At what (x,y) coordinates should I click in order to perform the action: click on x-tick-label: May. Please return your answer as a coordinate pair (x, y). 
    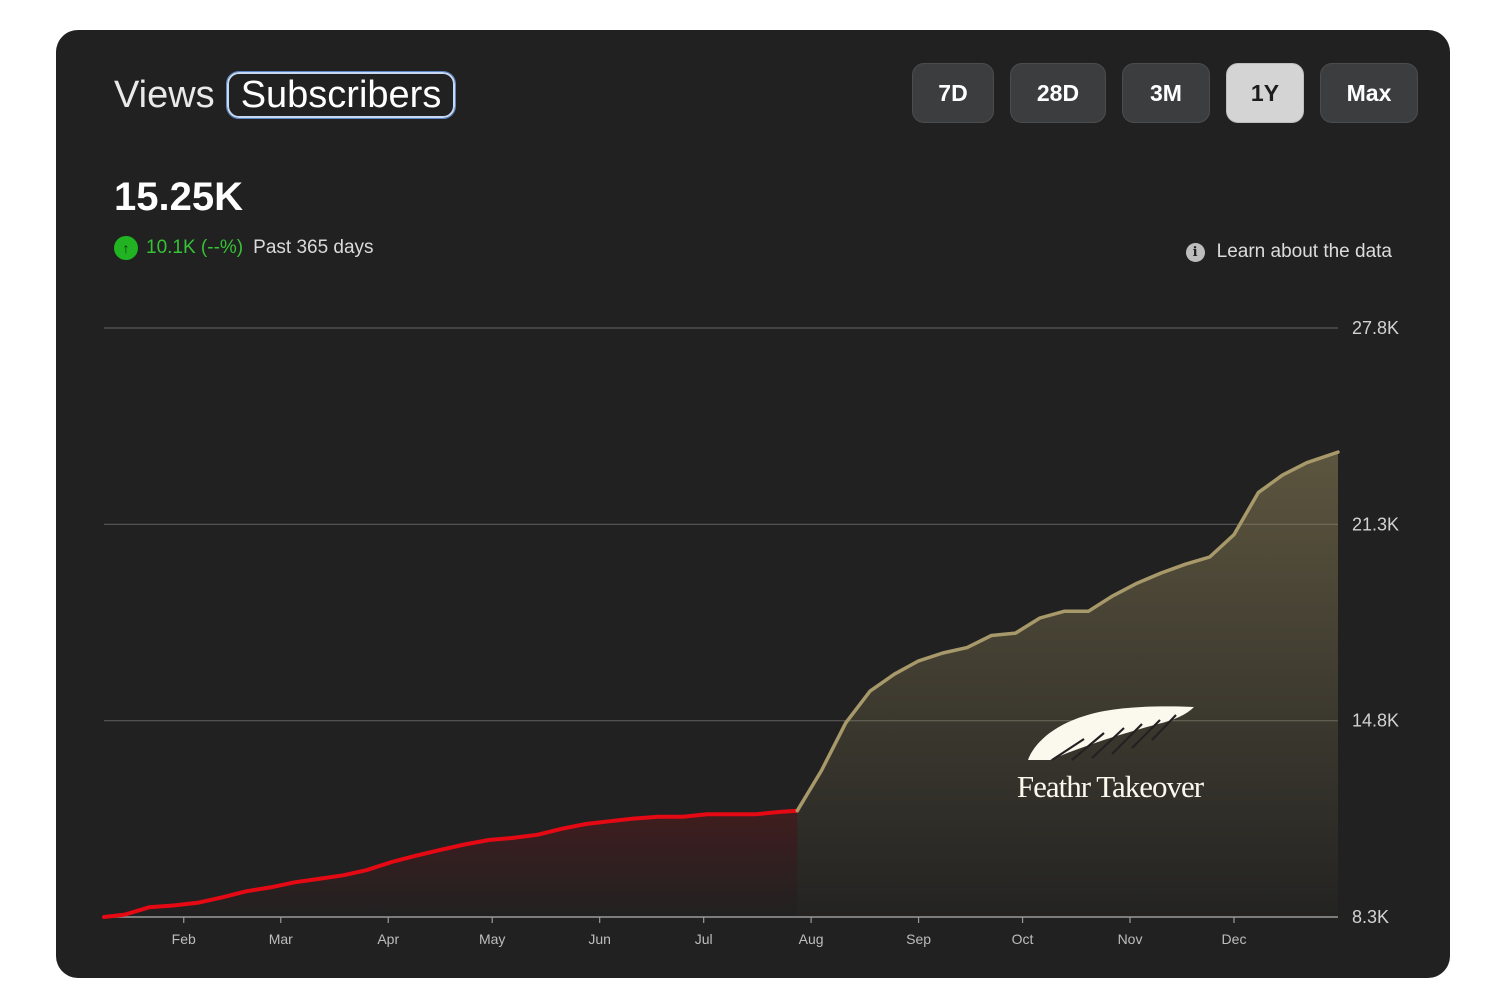
    Looking at the image, I should click on (492, 939).